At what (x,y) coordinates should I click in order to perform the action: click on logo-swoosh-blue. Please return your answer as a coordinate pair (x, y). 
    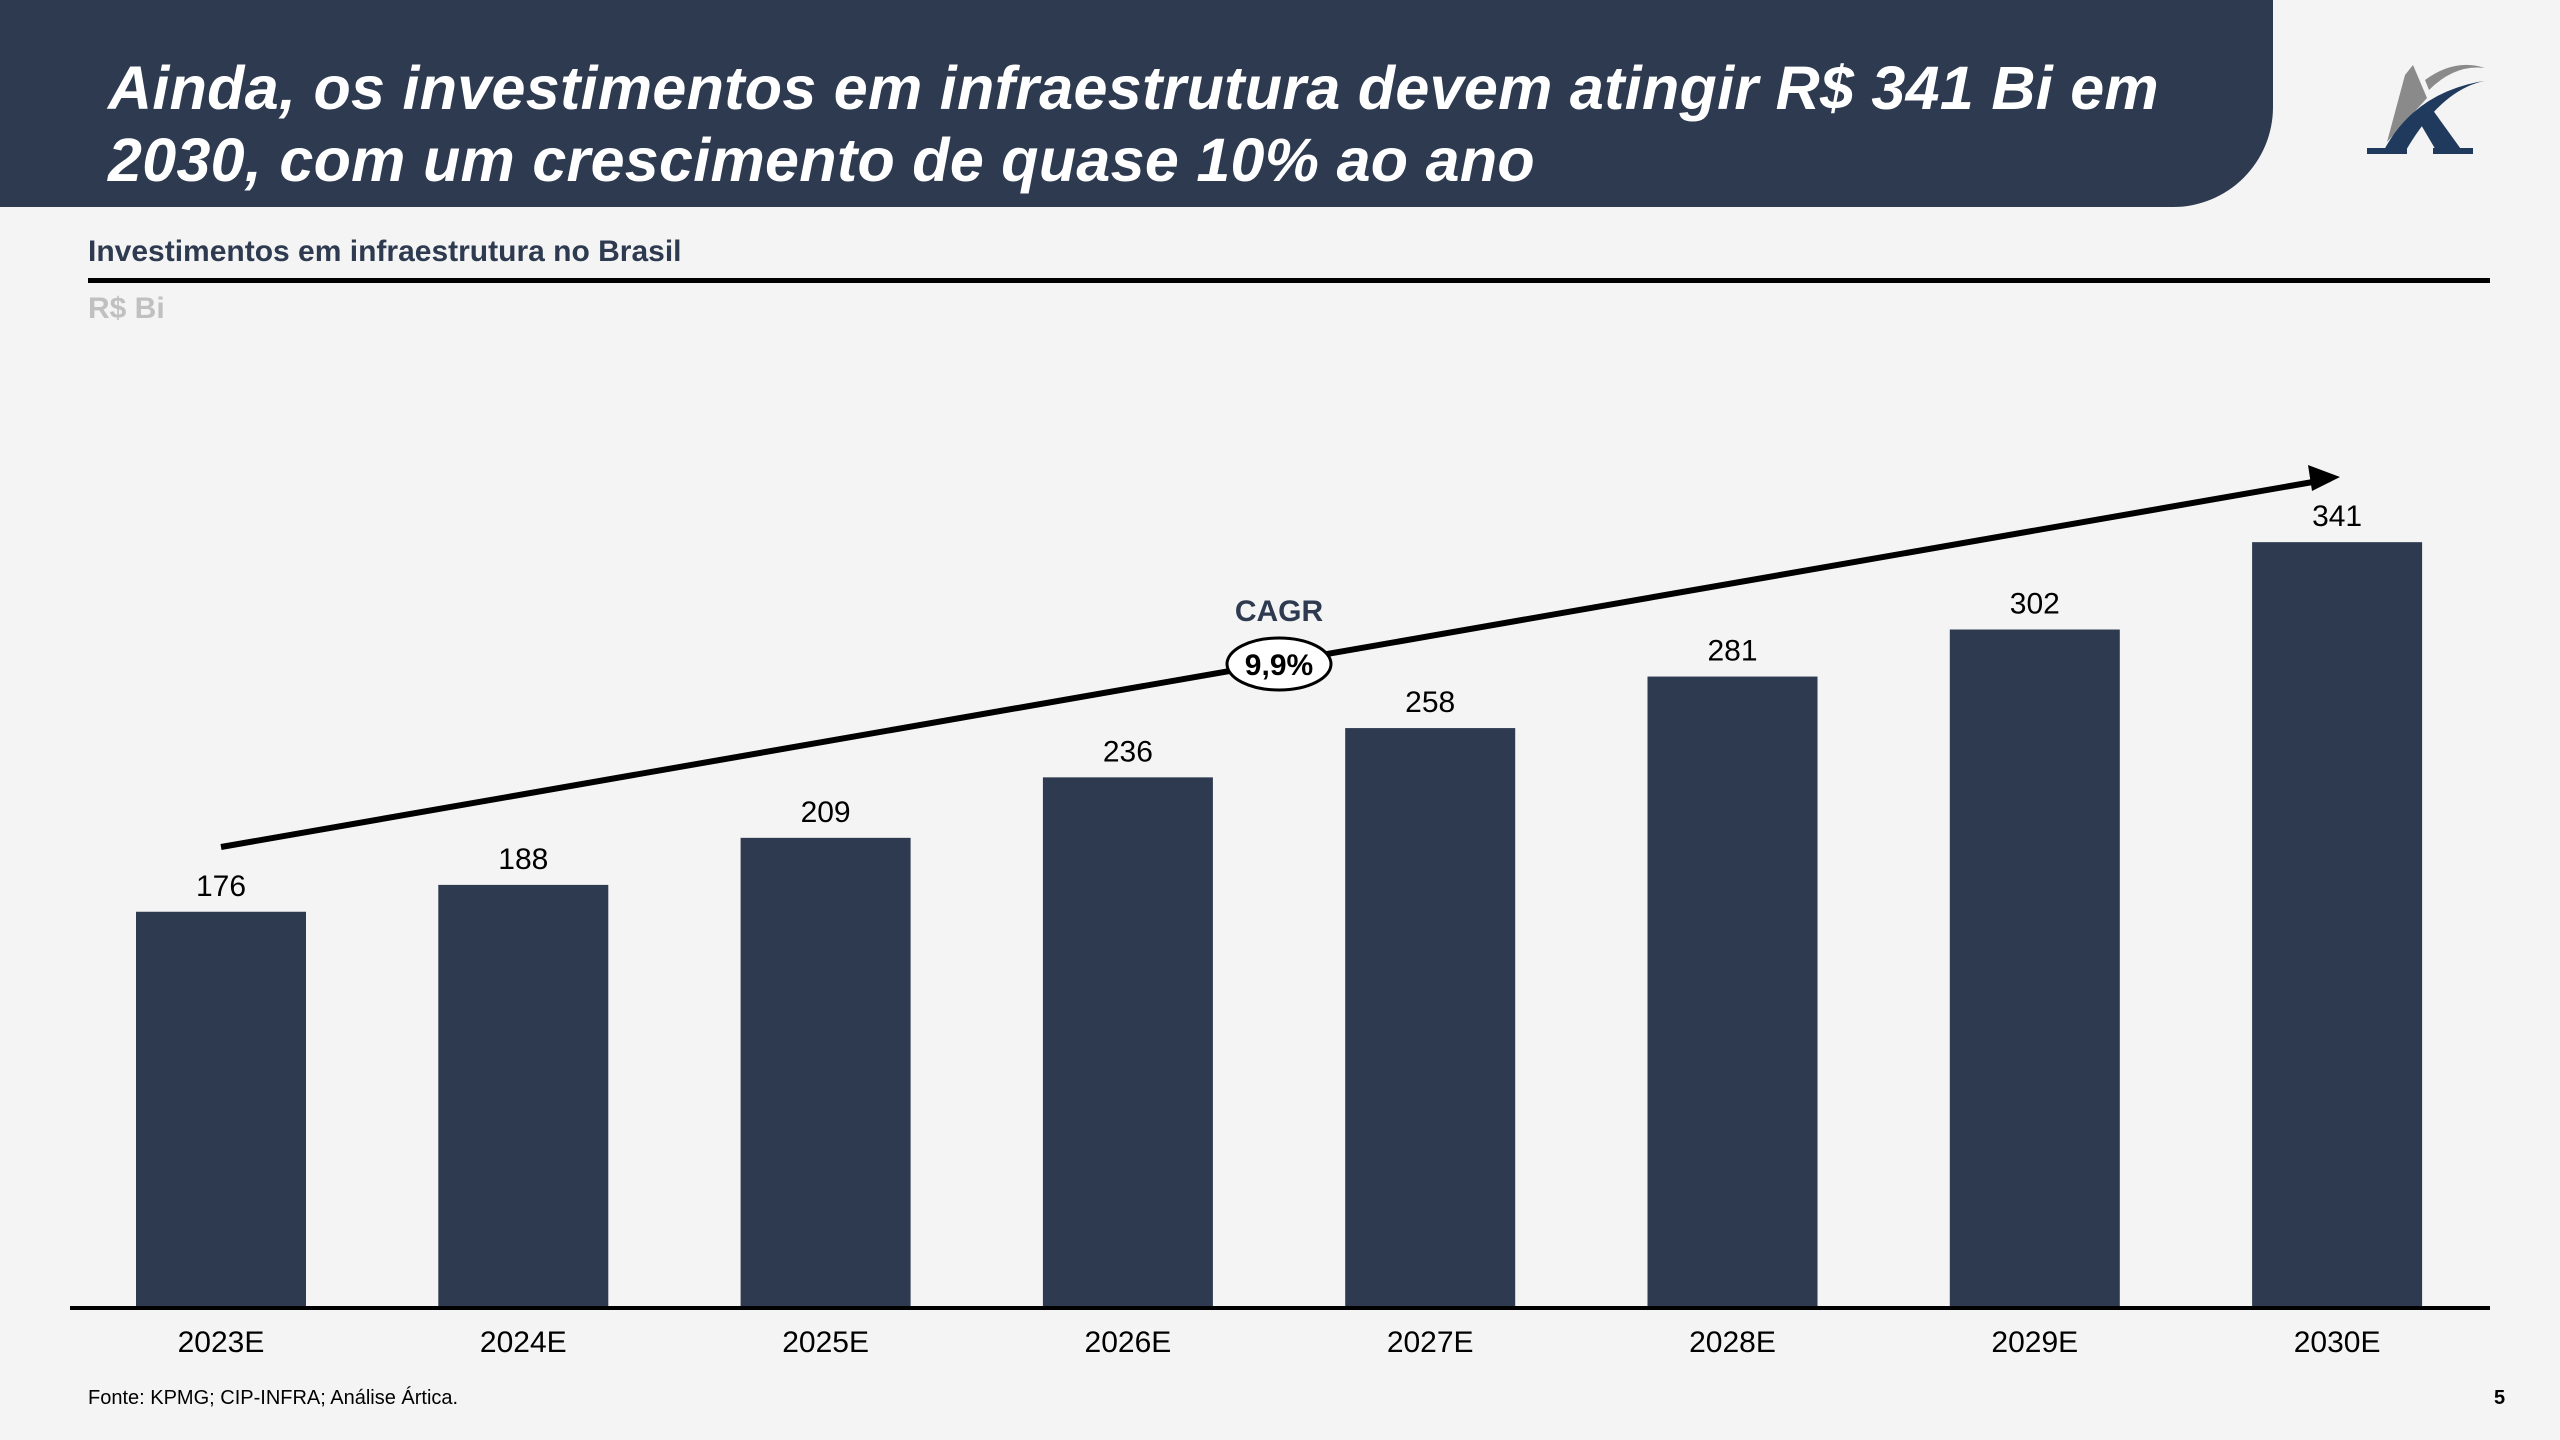
    Looking at the image, I should click on (2436, 116).